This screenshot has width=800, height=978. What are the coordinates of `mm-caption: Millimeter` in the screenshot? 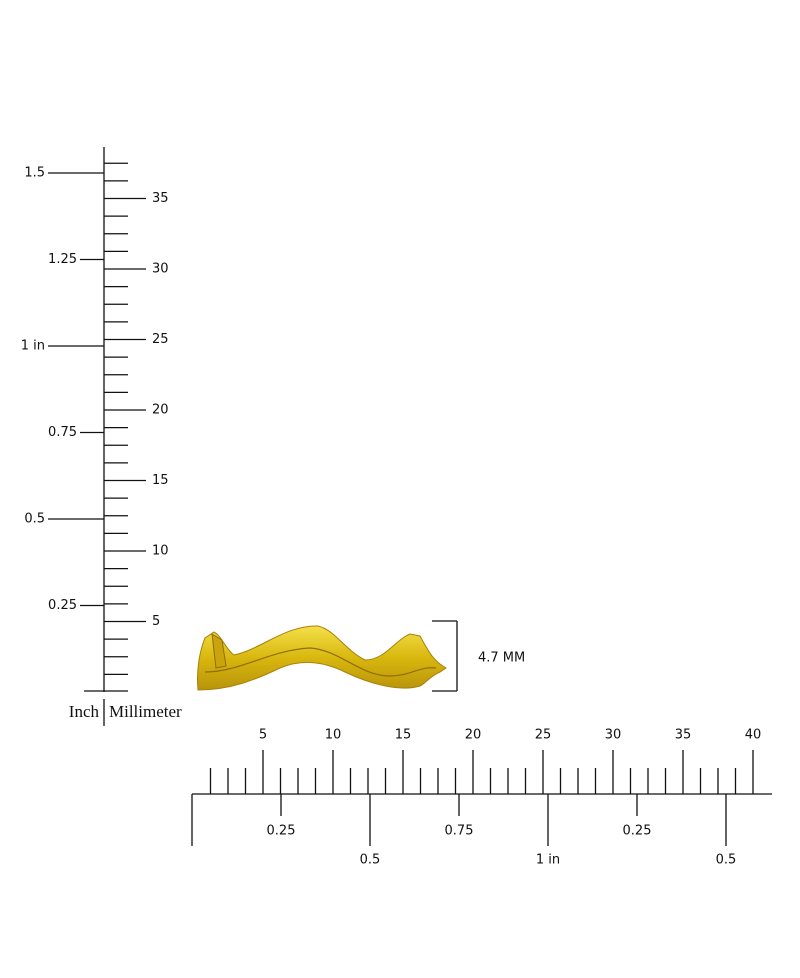 It's located at (145, 711).